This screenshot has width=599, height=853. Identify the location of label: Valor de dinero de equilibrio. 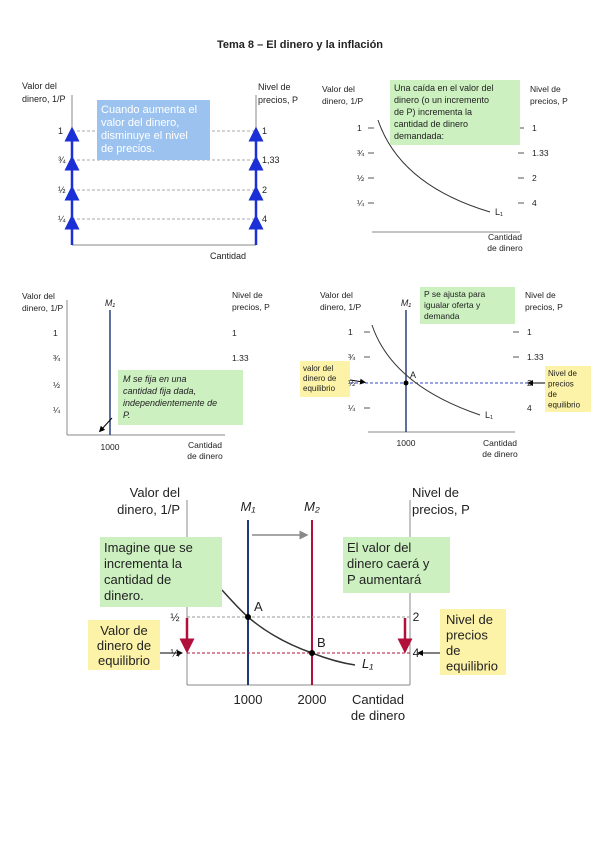
(124, 645).